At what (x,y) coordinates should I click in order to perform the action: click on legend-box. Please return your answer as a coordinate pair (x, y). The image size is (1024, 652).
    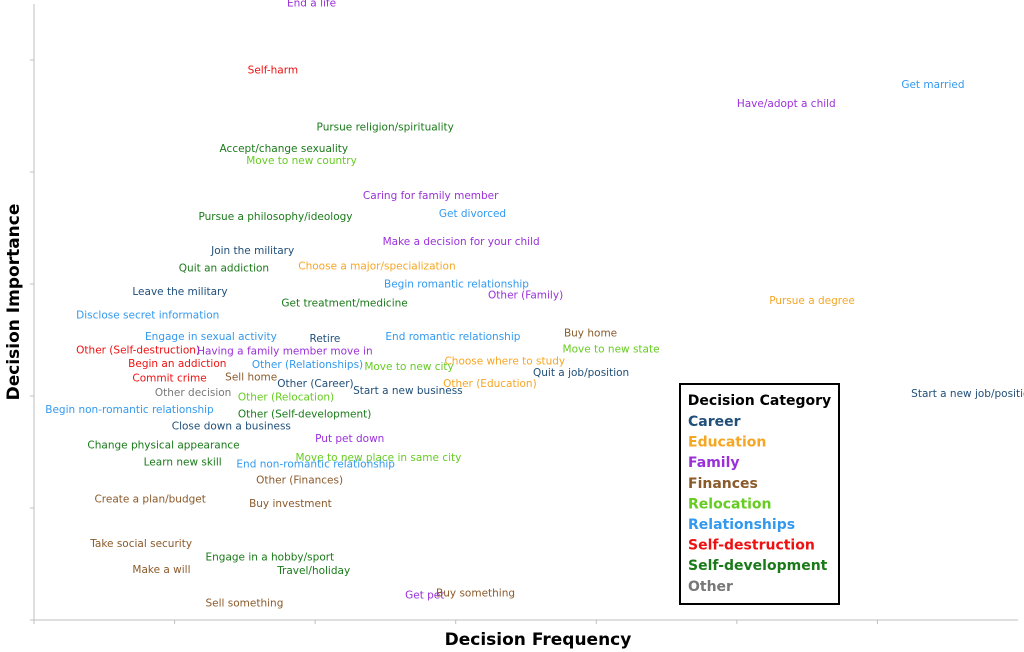
    Looking at the image, I should click on (759, 494).